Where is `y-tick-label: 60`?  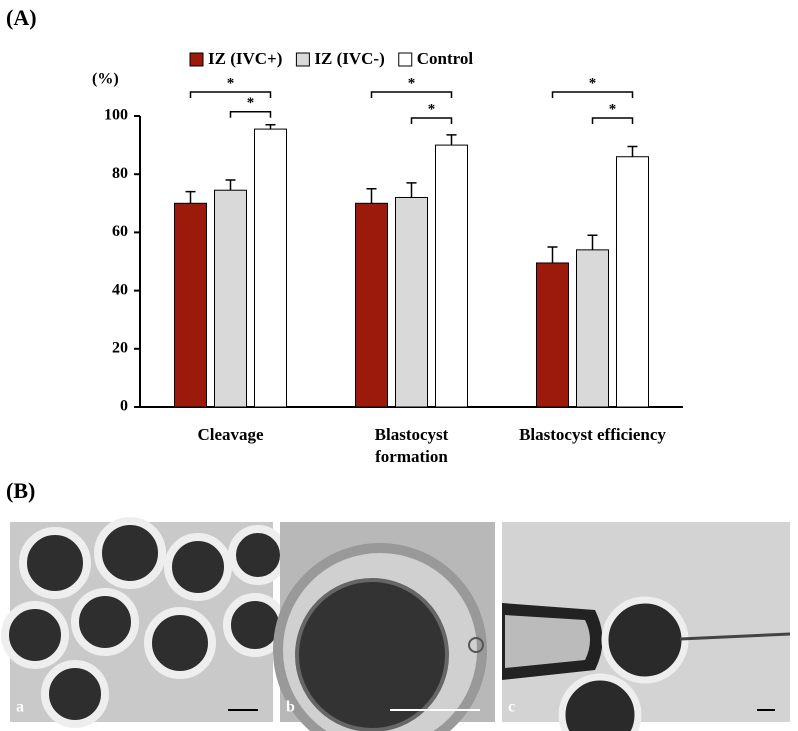
y-tick-label: 60 is located at coordinates (120, 231).